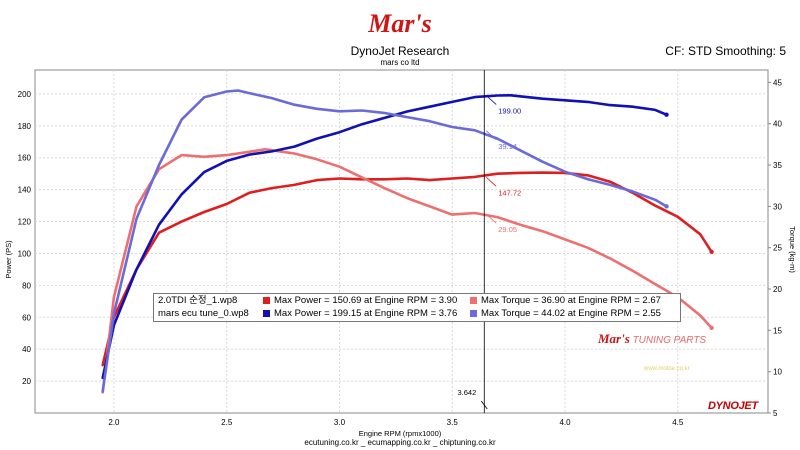 This screenshot has width=800, height=450. I want to click on y-right-tick-label: 10, so click(777, 372).